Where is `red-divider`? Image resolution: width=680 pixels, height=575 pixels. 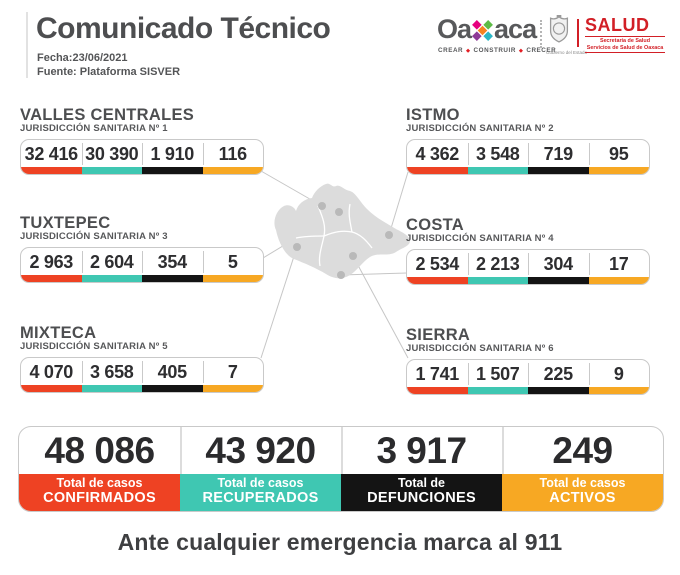 red-divider is located at coordinates (578, 33).